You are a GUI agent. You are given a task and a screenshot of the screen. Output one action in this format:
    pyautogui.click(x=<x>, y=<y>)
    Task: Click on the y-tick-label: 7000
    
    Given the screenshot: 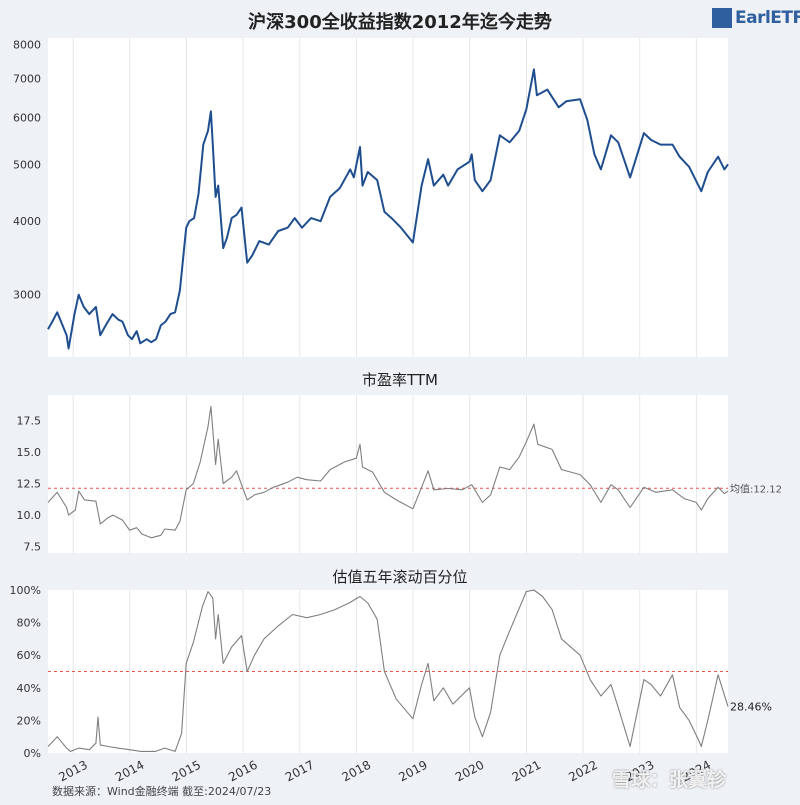 What is the action you would take?
    pyautogui.click(x=27, y=78)
    